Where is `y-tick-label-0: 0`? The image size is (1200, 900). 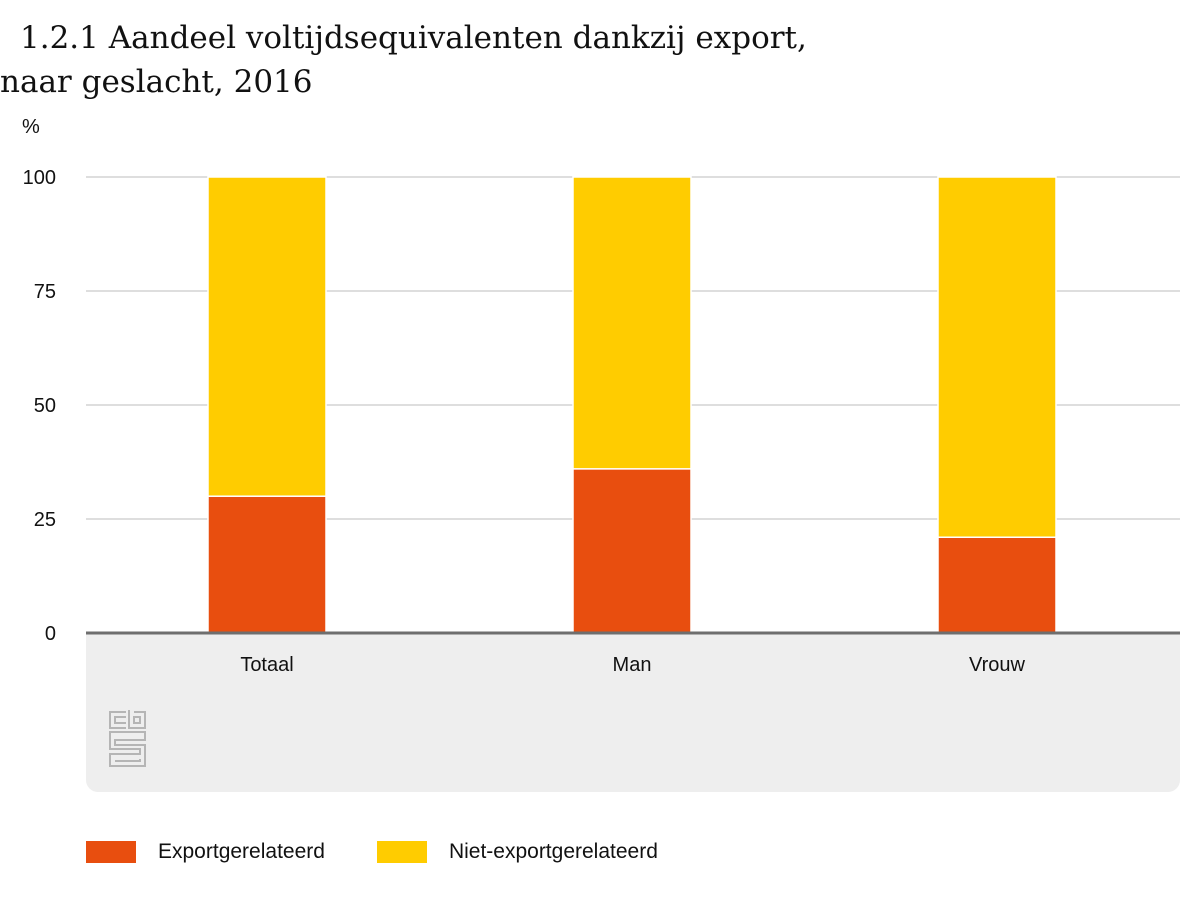
y-tick-label-0: 0 is located at coordinates (50, 634).